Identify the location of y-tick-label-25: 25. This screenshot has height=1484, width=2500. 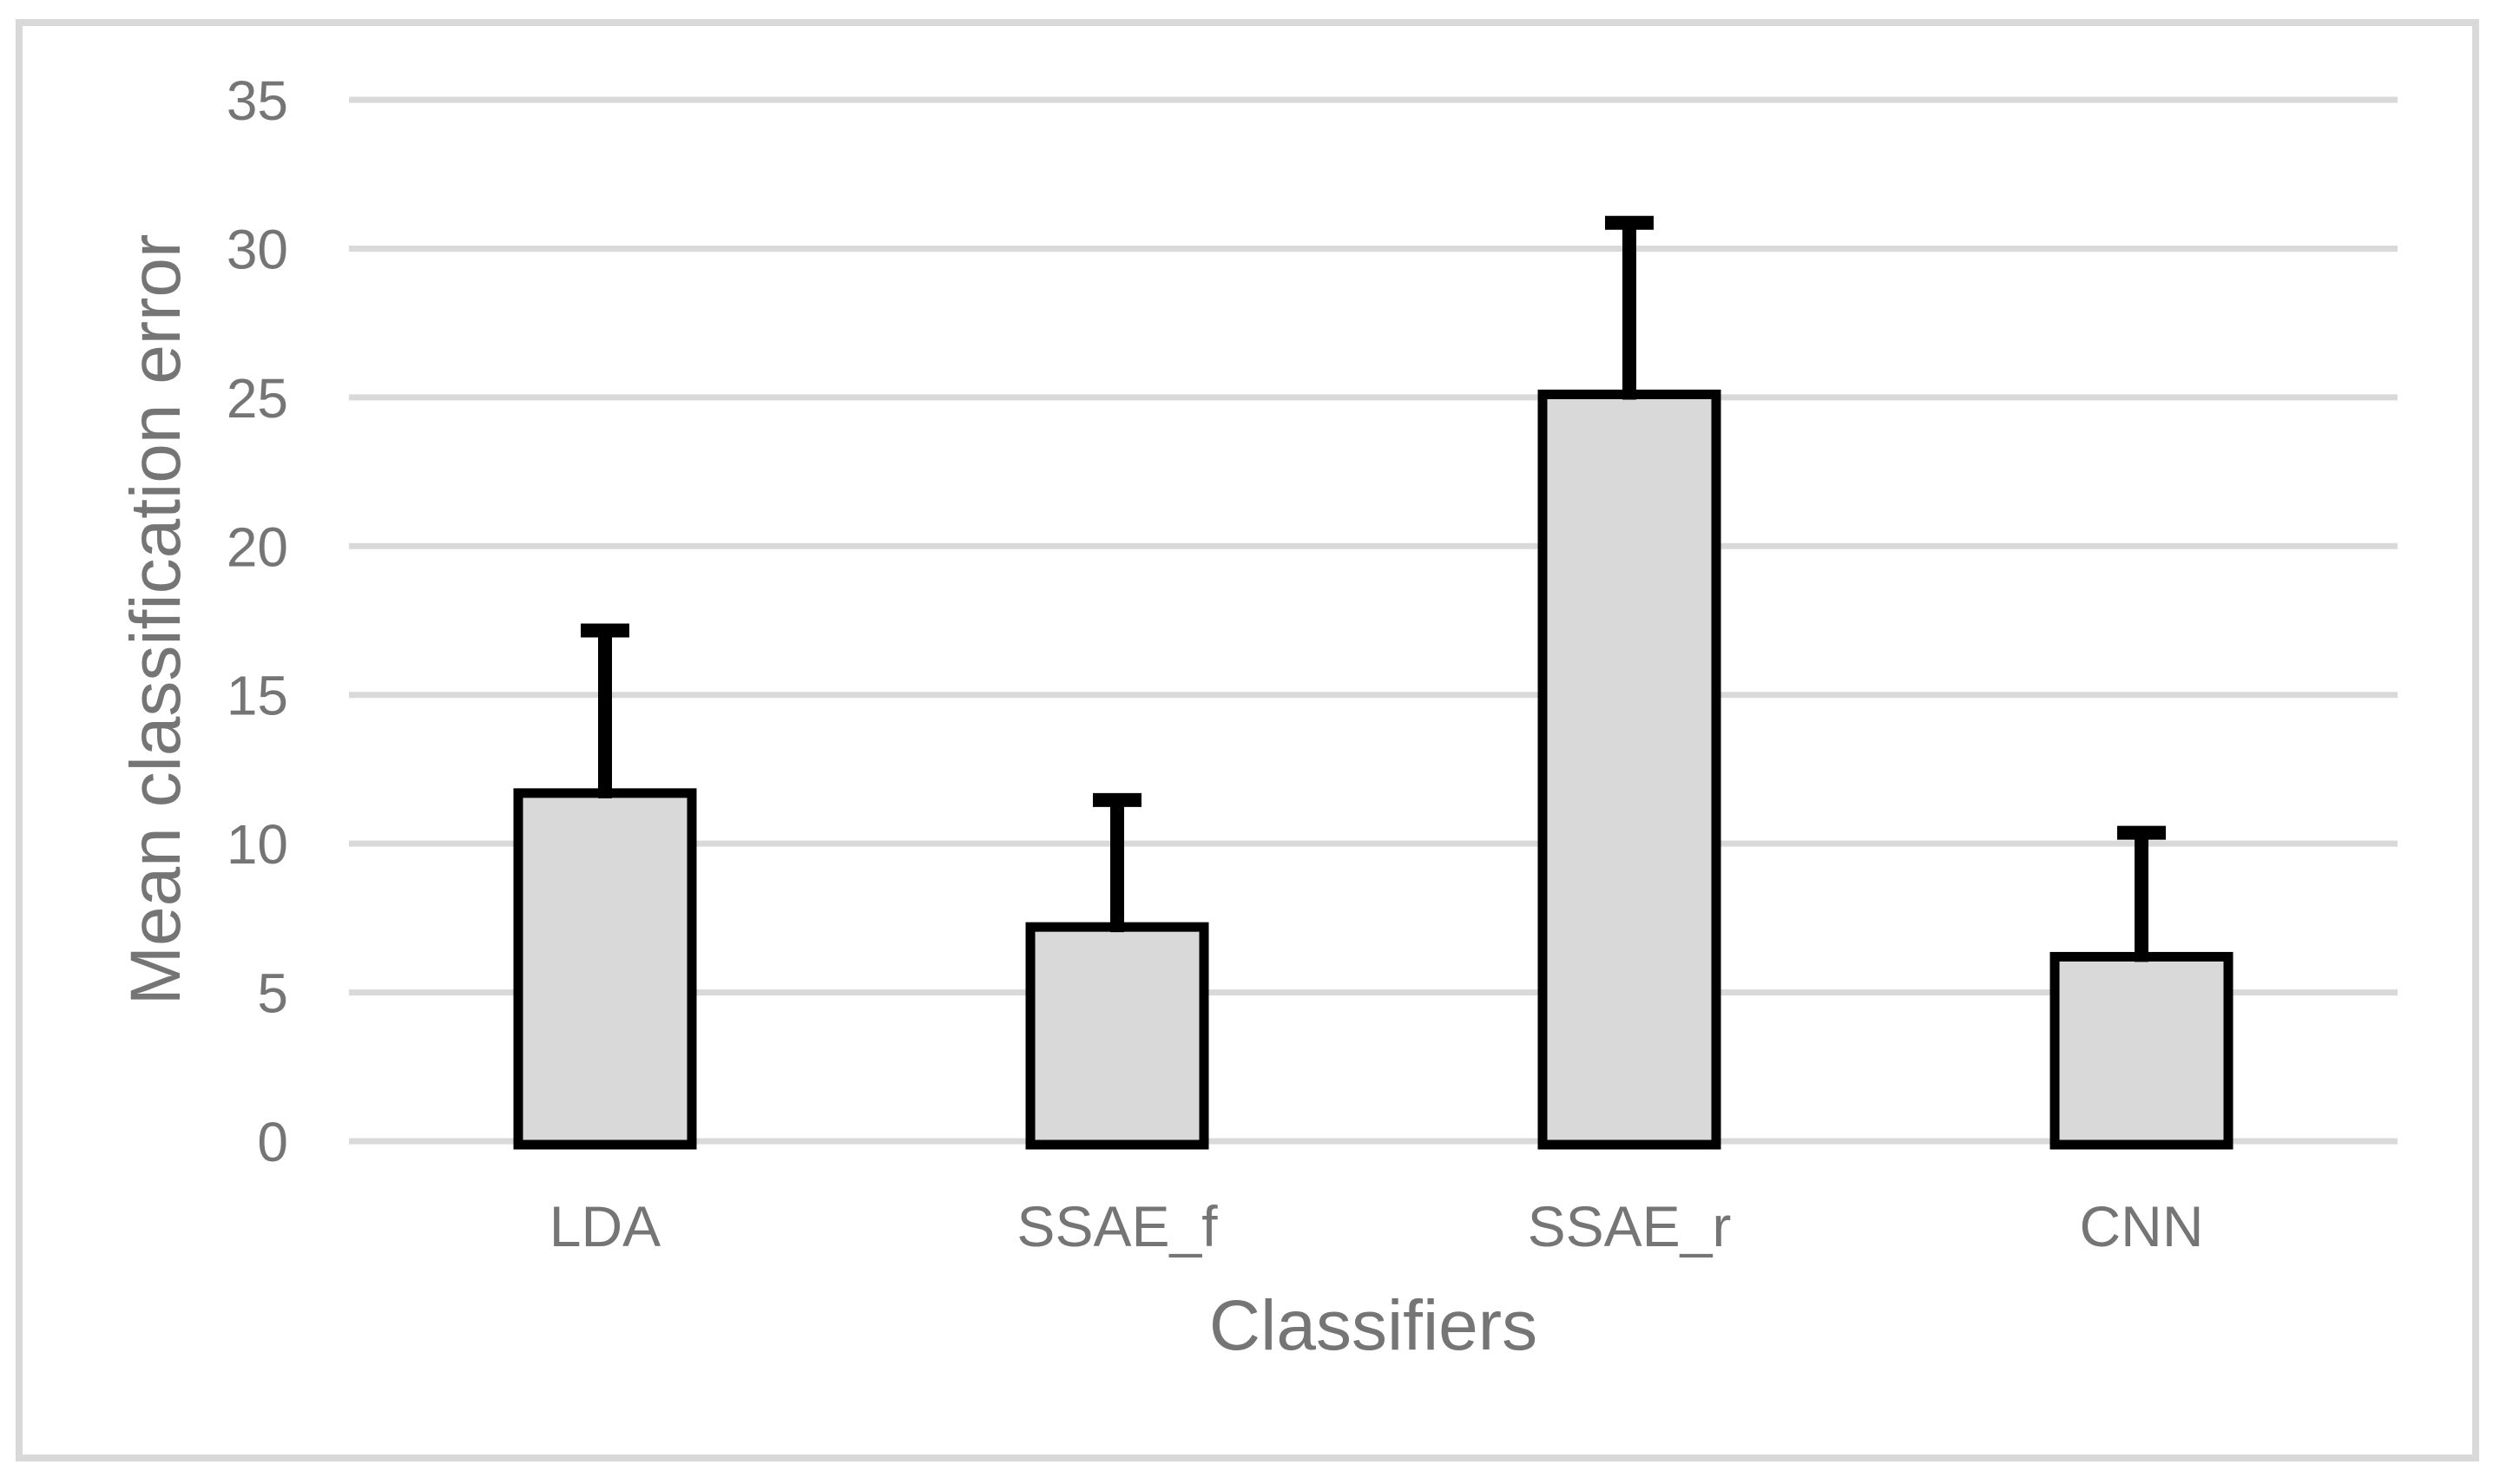
(257, 398).